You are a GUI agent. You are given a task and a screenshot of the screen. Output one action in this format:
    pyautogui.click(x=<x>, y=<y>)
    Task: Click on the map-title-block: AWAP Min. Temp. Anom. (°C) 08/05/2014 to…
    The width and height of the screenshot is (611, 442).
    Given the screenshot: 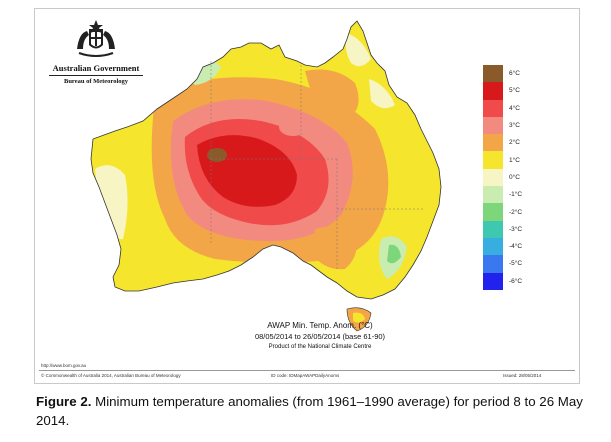 What is the action you would take?
    pyautogui.click(x=320, y=335)
    